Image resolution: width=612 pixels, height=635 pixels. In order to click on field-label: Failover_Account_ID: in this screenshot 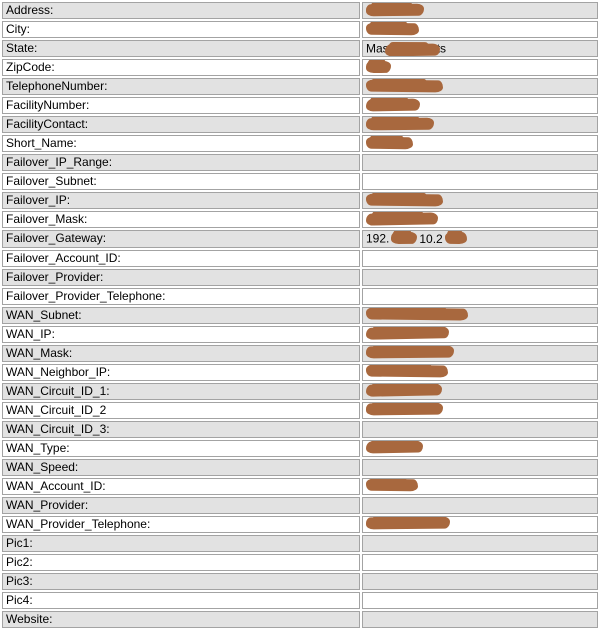, I will do `click(181, 258)`.